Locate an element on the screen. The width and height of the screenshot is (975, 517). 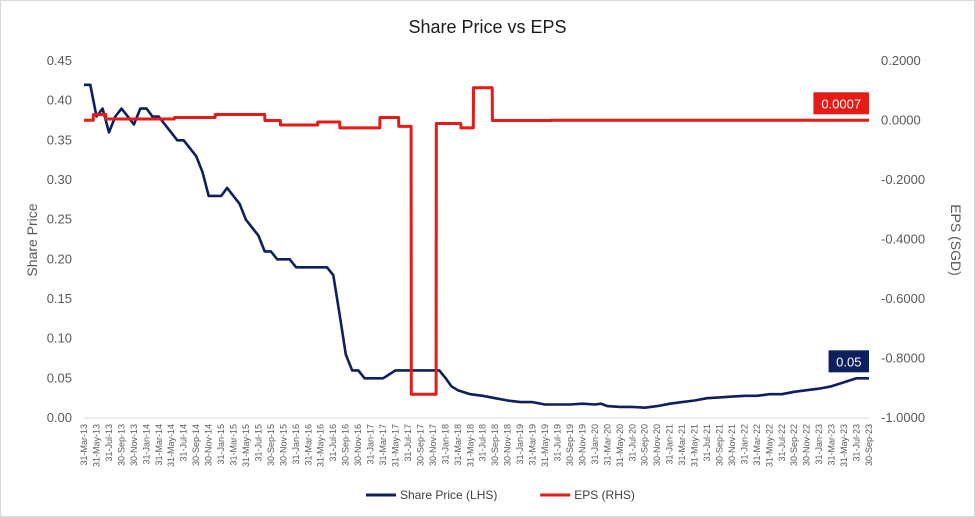
x-tick-label: 31-Mar-18 is located at coordinates (458, 445).